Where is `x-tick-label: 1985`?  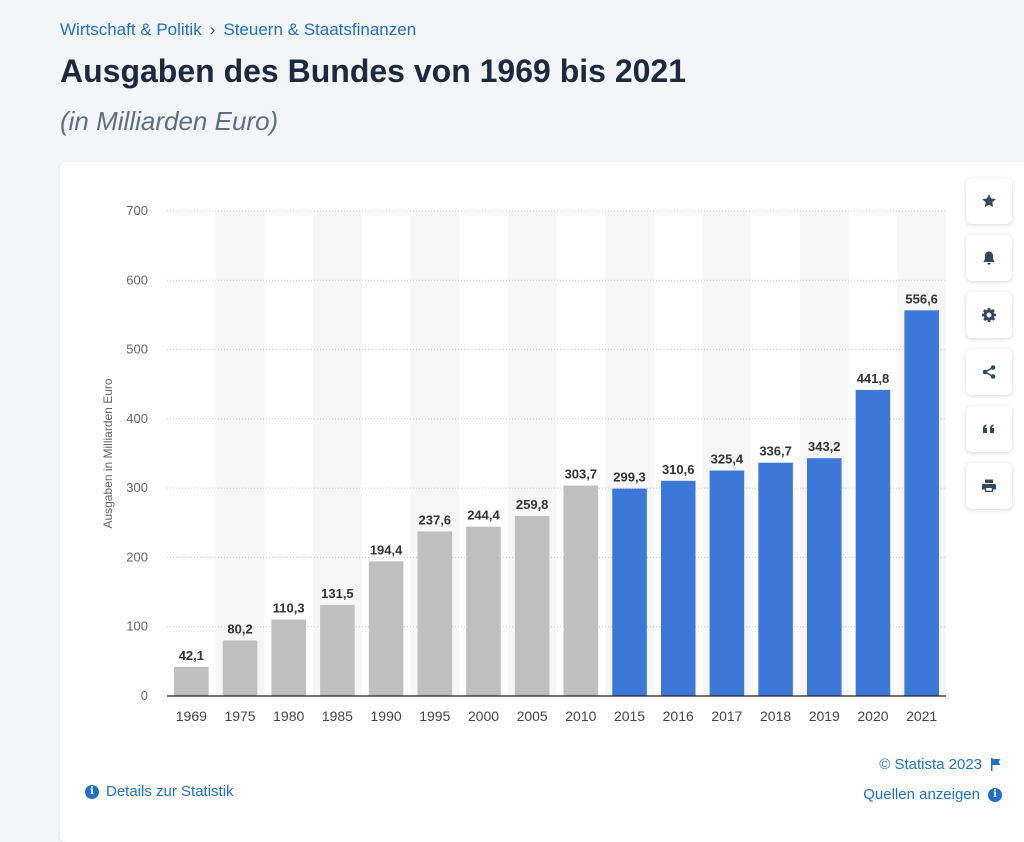 x-tick-label: 1985 is located at coordinates (337, 716).